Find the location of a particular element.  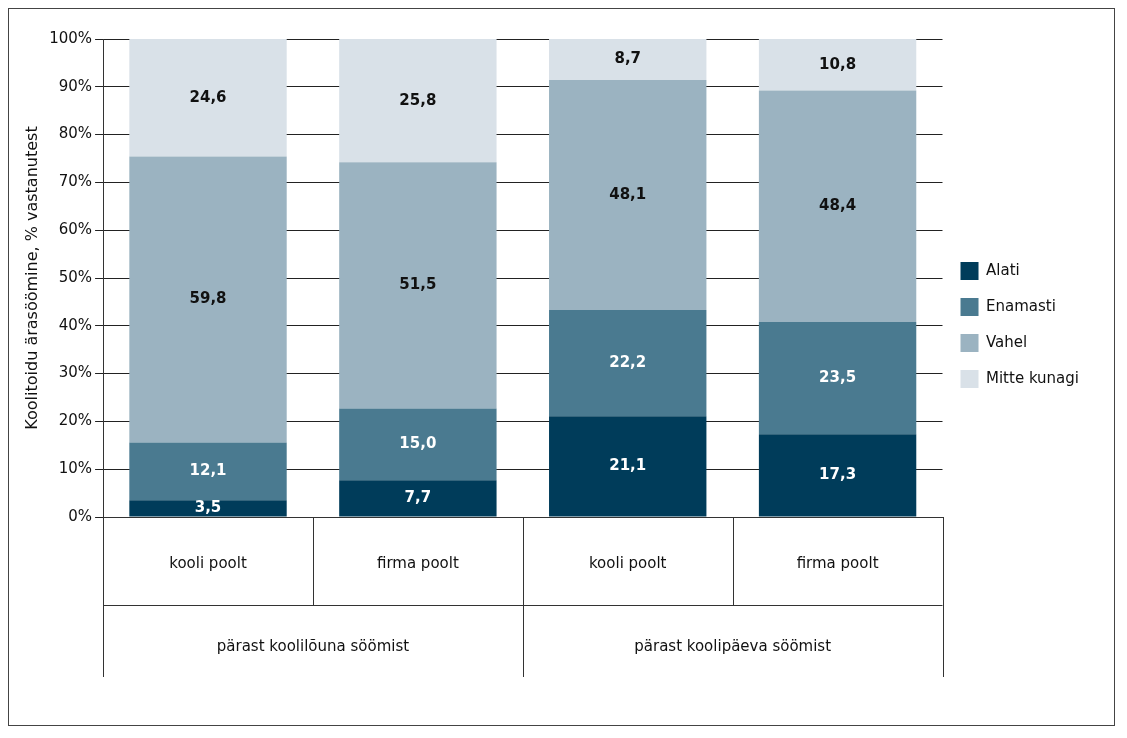

y-tick-label: 70% is located at coordinates (75, 181).